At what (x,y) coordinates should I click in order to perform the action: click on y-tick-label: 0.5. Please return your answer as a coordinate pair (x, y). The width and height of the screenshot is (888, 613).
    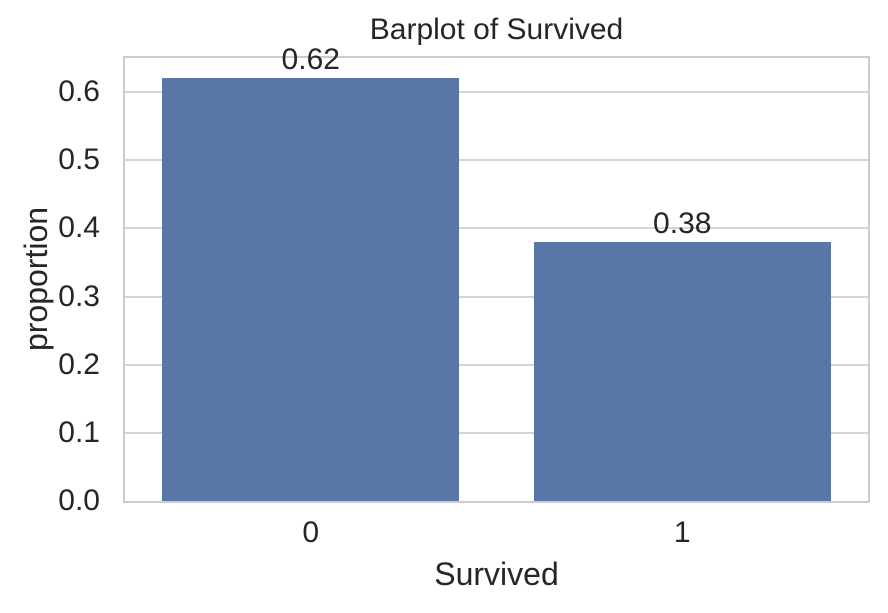
    Looking at the image, I should click on (79, 160).